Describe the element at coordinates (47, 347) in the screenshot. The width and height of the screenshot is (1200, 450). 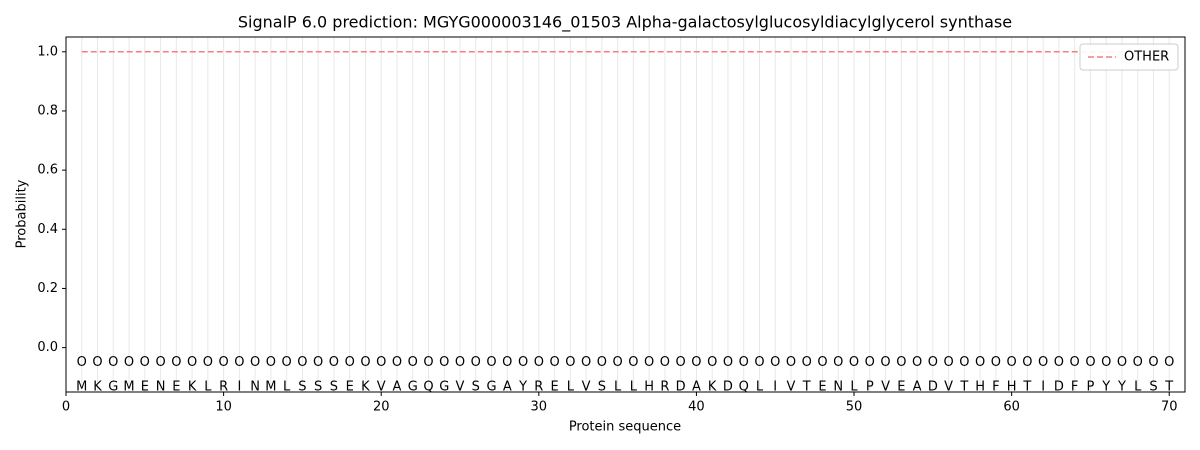
I see `y-tick-label: 0.0` at that location.